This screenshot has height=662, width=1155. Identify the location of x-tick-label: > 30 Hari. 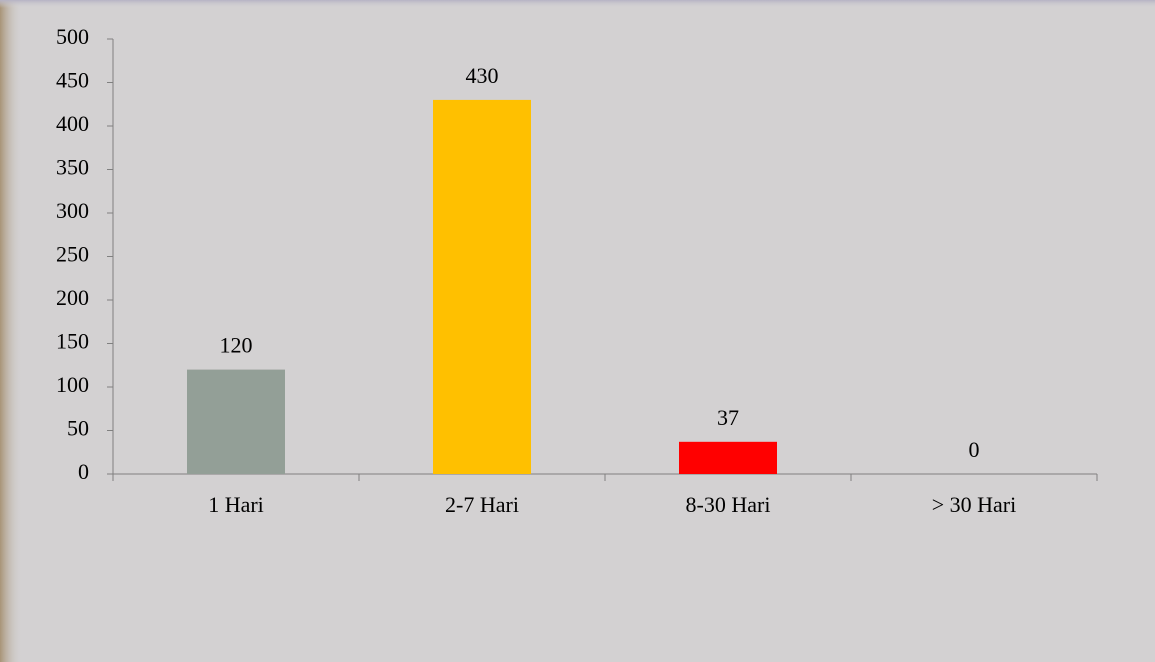
(974, 504).